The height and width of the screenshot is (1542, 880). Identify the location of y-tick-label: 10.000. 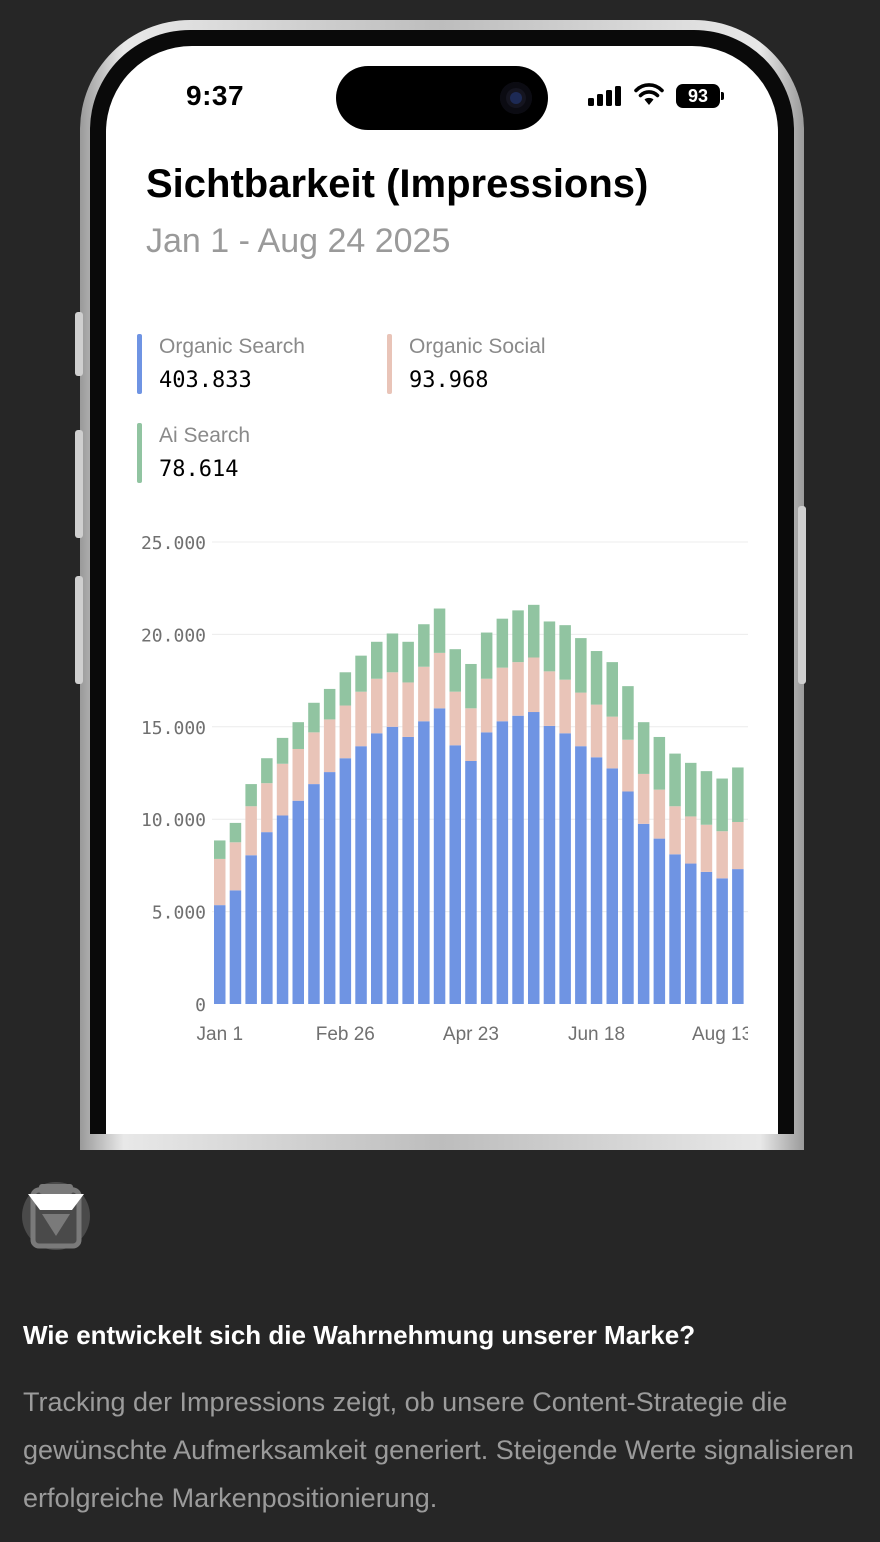
(173, 820).